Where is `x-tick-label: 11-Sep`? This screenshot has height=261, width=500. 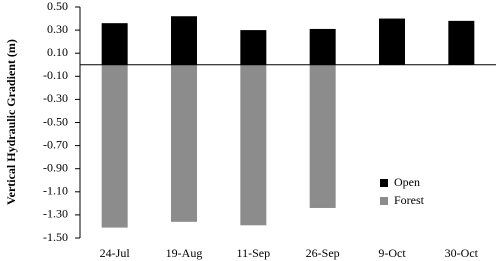
x-tick-label: 11-Sep is located at coordinates (254, 253).